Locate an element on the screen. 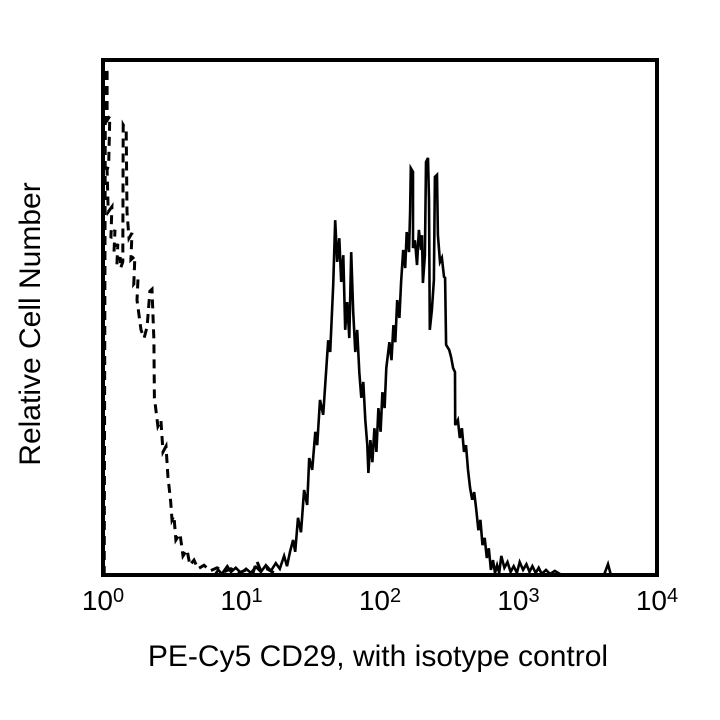 The width and height of the screenshot is (720, 720). x-tick-label-1e2: 102 is located at coordinates (380, 600).